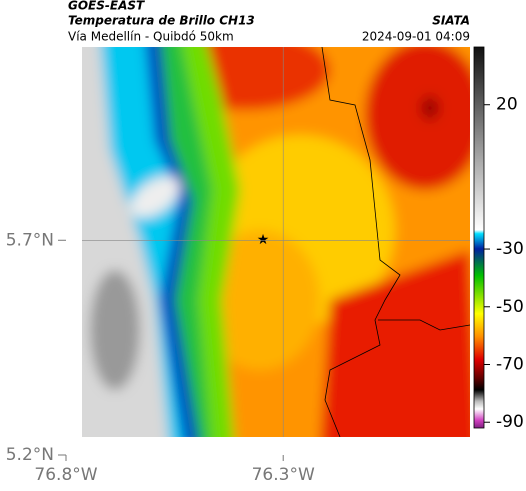 The image size is (526, 491). What do you see at coordinates (416, 37) in the screenshot?
I see `datetime: 2024-09-01 04:09` at bounding box center [416, 37].